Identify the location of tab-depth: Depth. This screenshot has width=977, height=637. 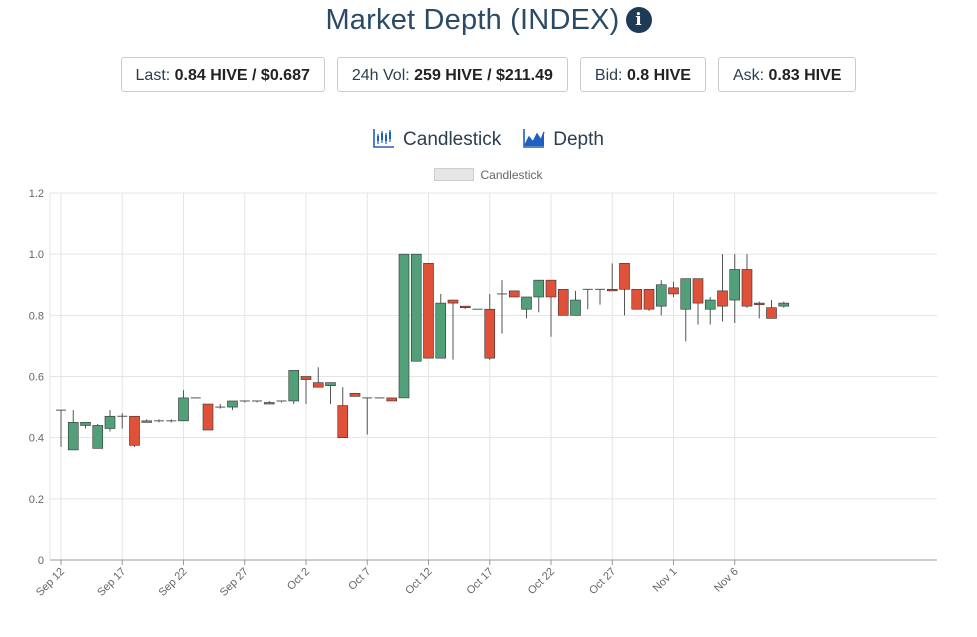
(563, 139).